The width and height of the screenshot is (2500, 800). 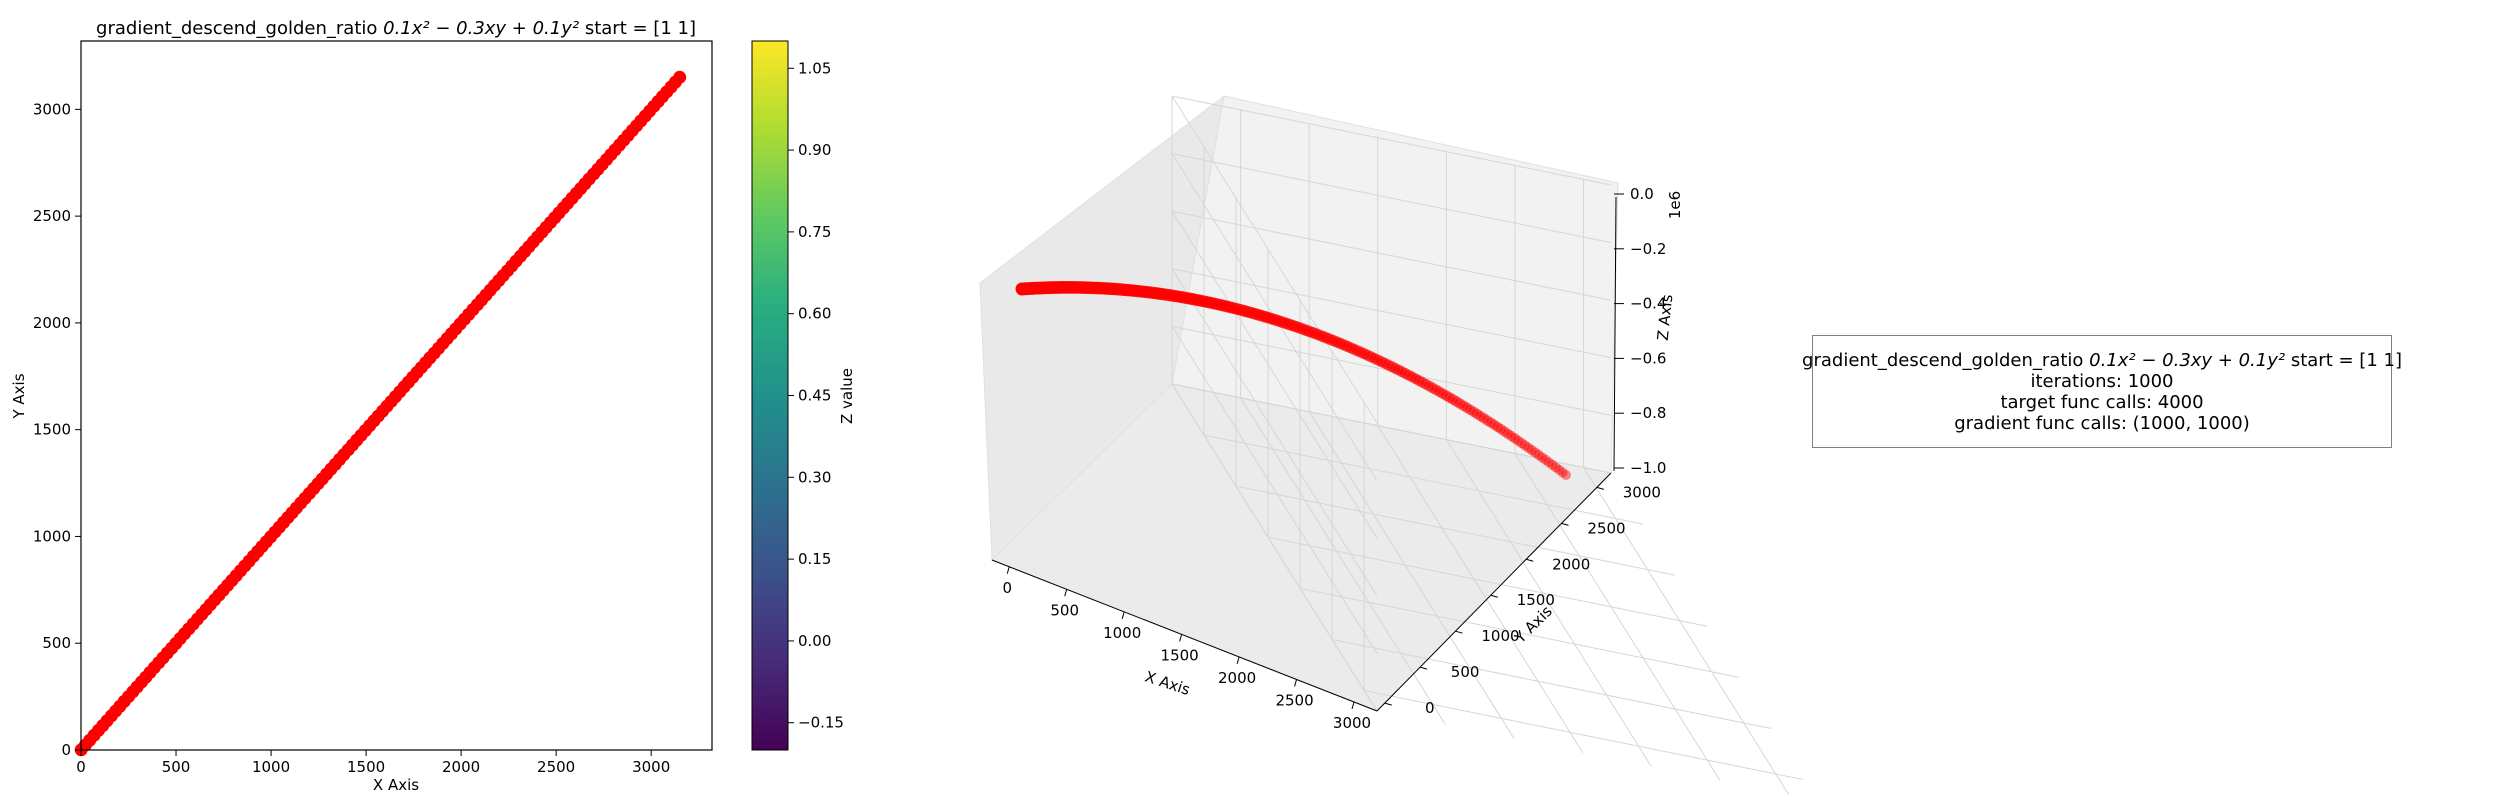 I want to click on chart-3d-x-ticks: 0 500 1000 1500 2000 2500 3000, so click(x=1184, y=645).